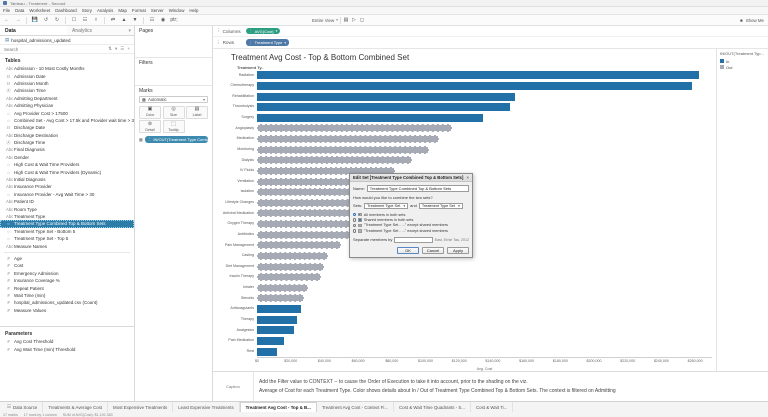  I want to click on cancel-button: Cancel, so click(433, 250).